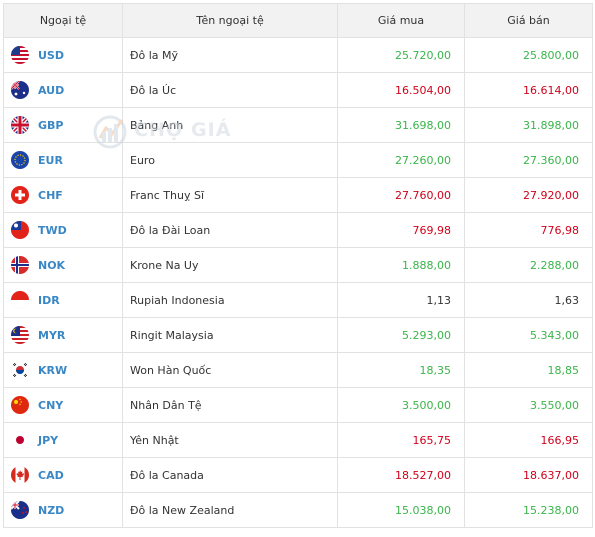 The height and width of the screenshot is (537, 595). I want to click on currency-name: Won Hàn Quốc, so click(230, 370).